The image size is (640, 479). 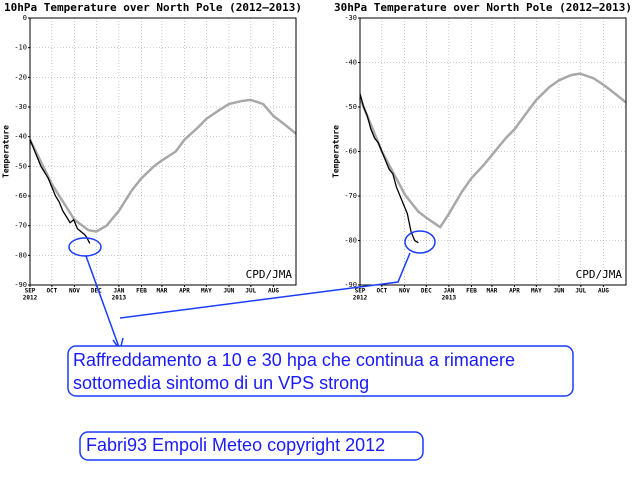 What do you see at coordinates (320, 371) in the screenshot?
I see `note-box` at bounding box center [320, 371].